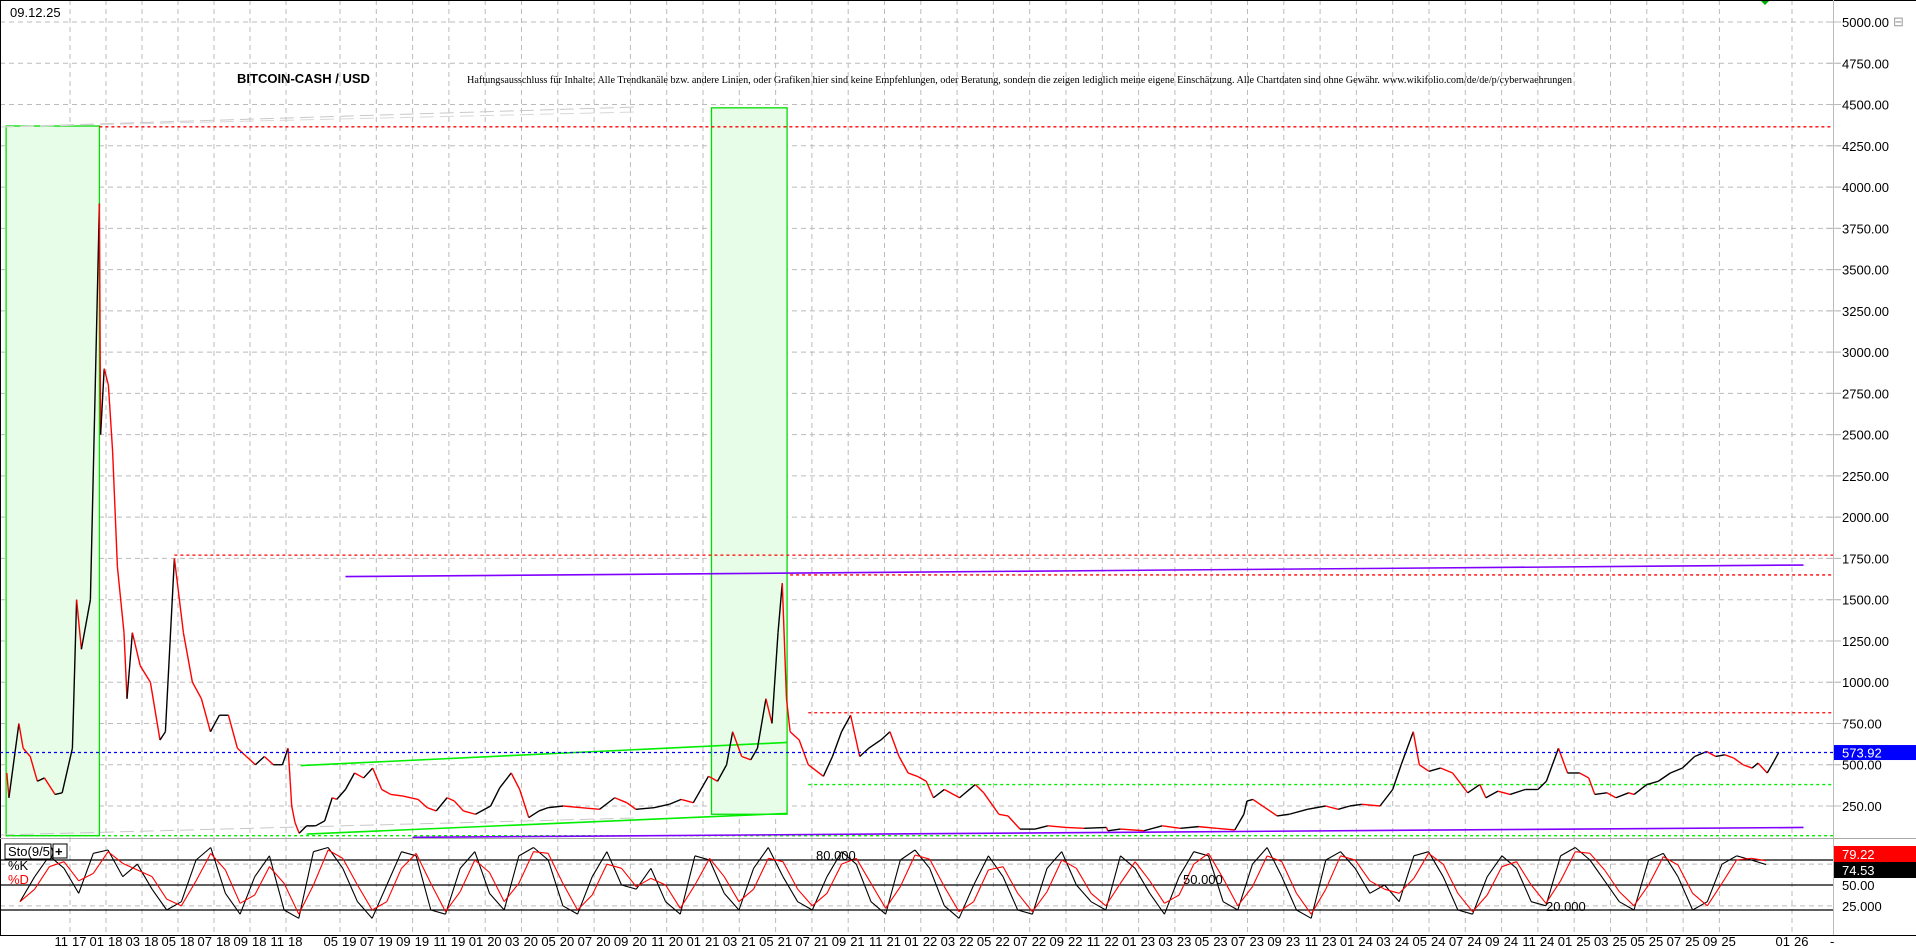 The width and height of the screenshot is (1916, 948). I want to click on k-legend: %K, so click(18, 865).